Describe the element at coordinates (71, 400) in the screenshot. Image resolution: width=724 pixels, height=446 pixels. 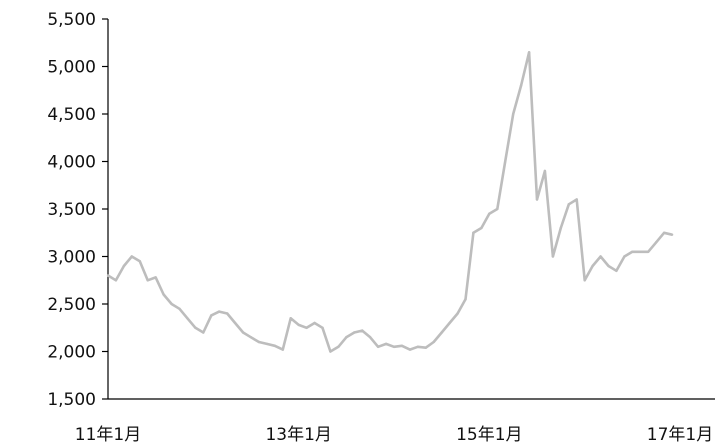
I see `y-tick-label: 1,500` at that location.